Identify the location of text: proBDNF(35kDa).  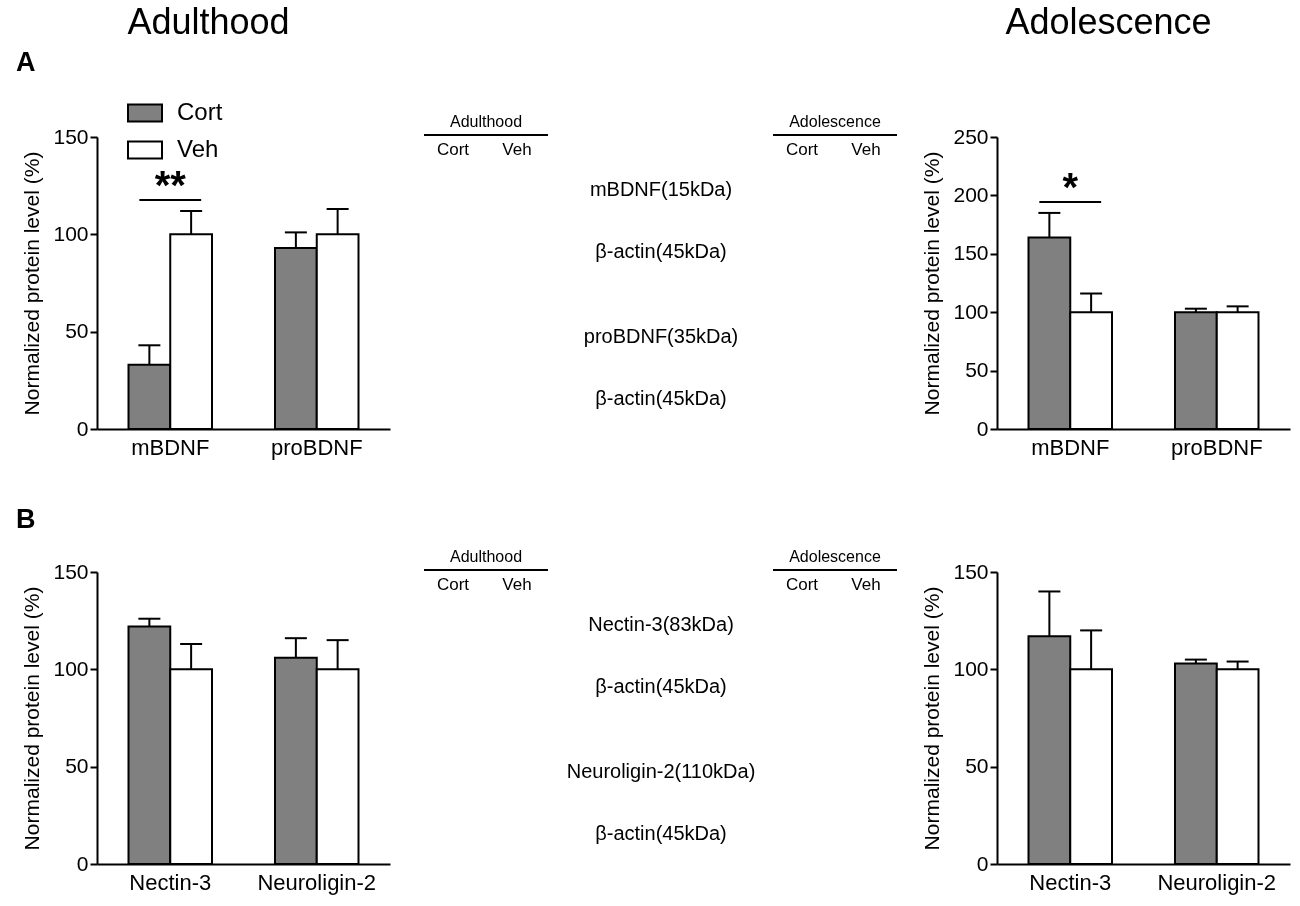
(661, 336).